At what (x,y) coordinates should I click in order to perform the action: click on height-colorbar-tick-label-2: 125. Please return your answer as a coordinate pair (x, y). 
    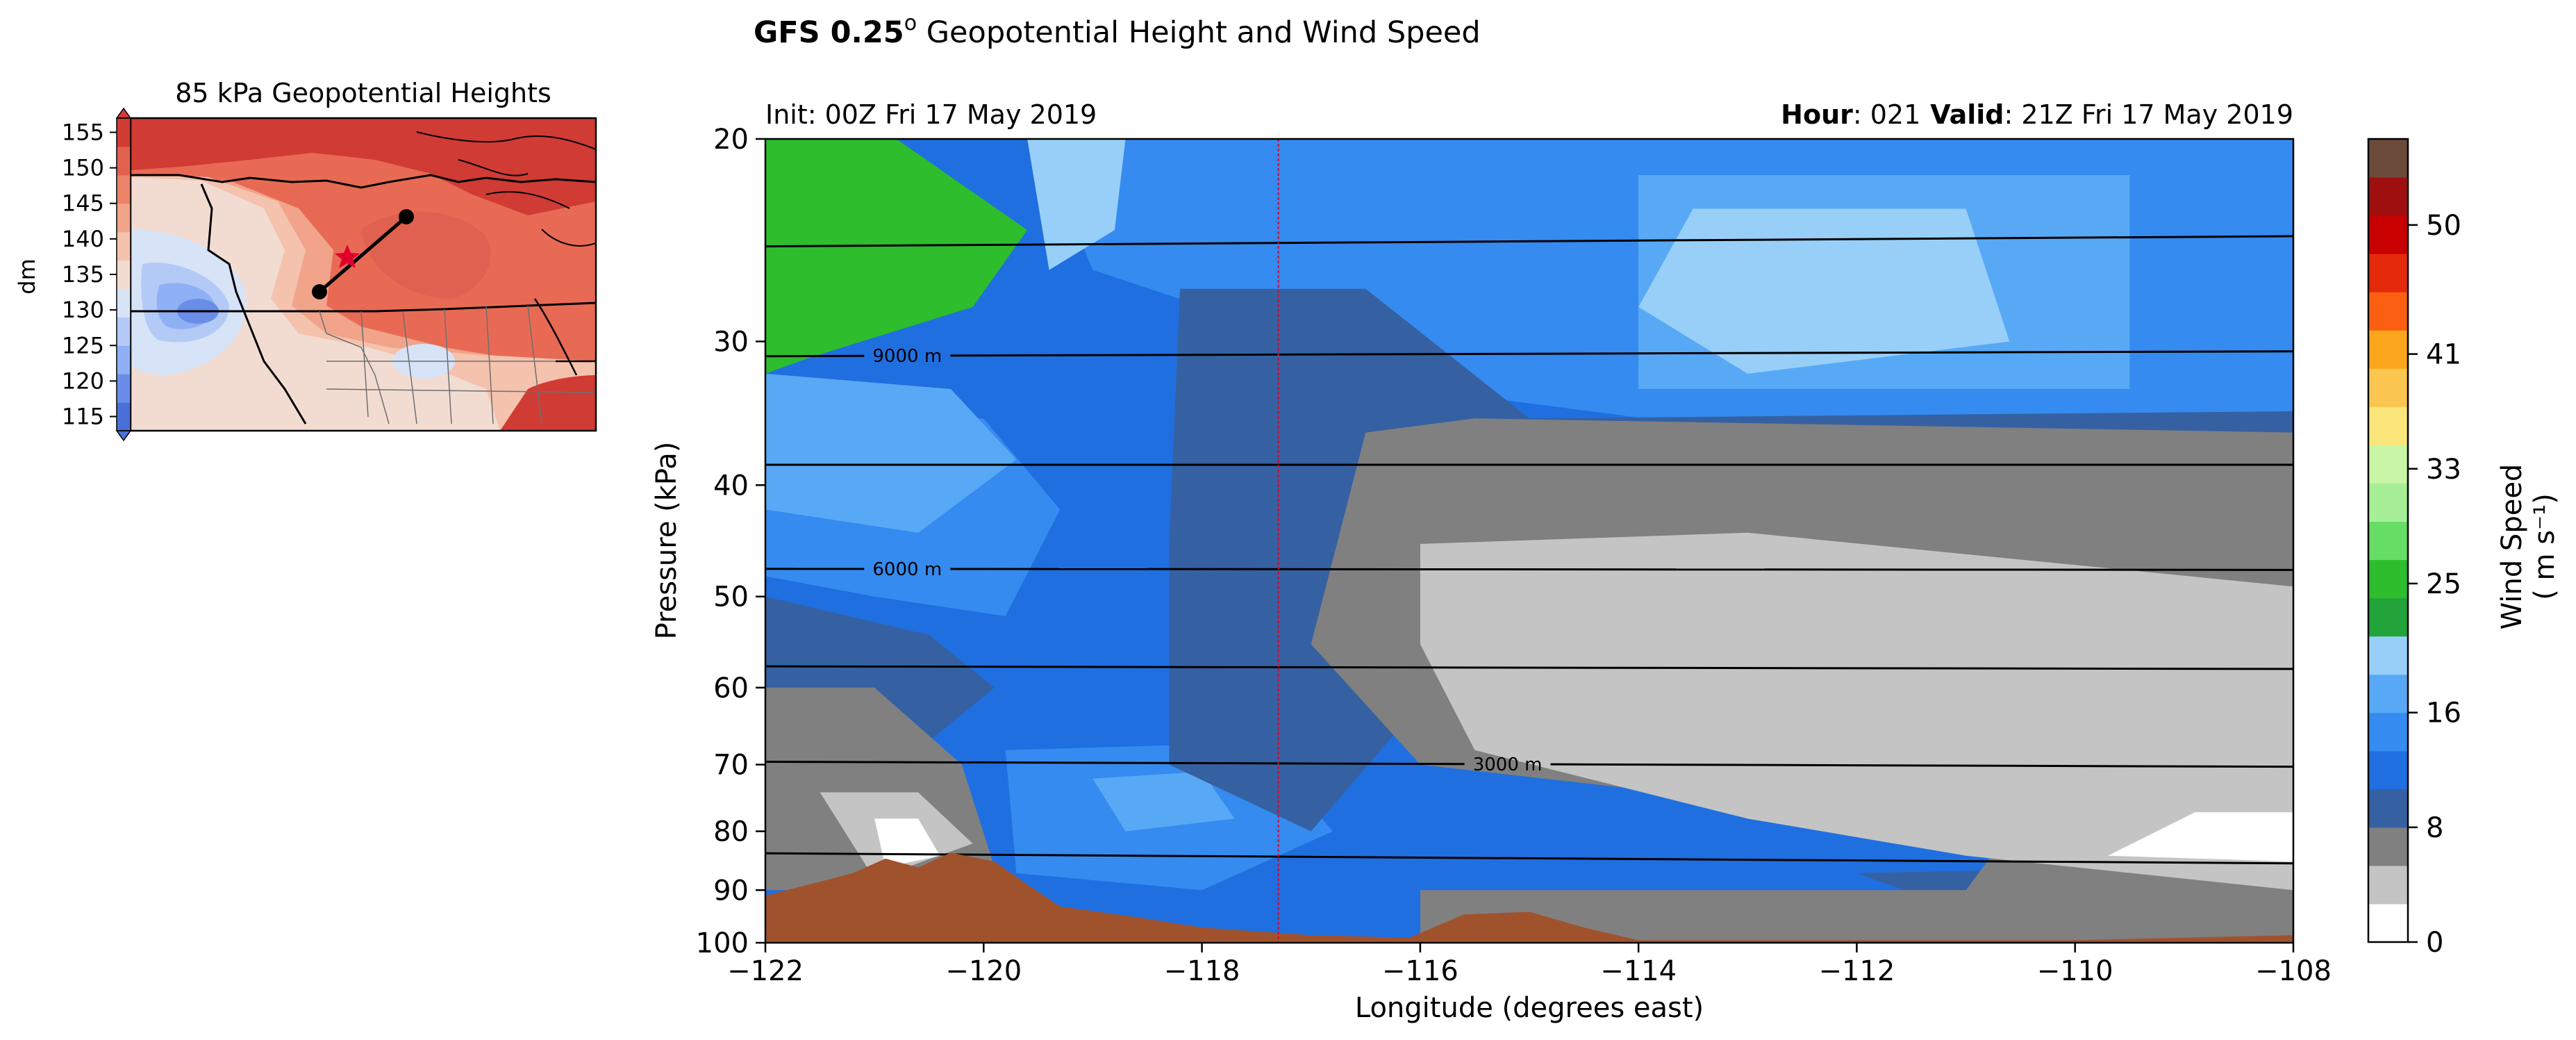
    Looking at the image, I should click on (83, 345).